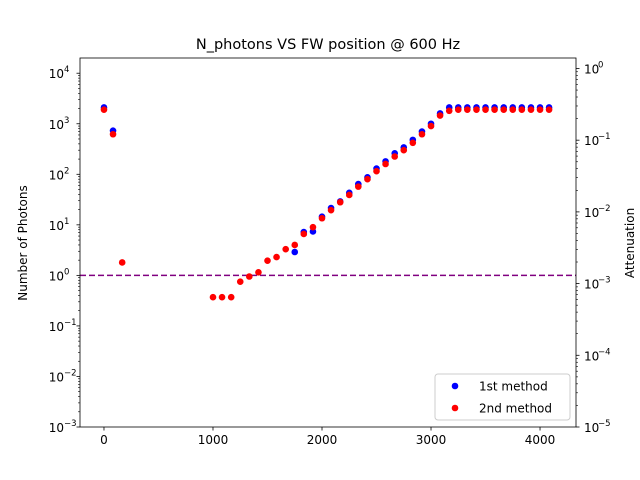  I want to click on x-tick-label: 3000, so click(431, 440).